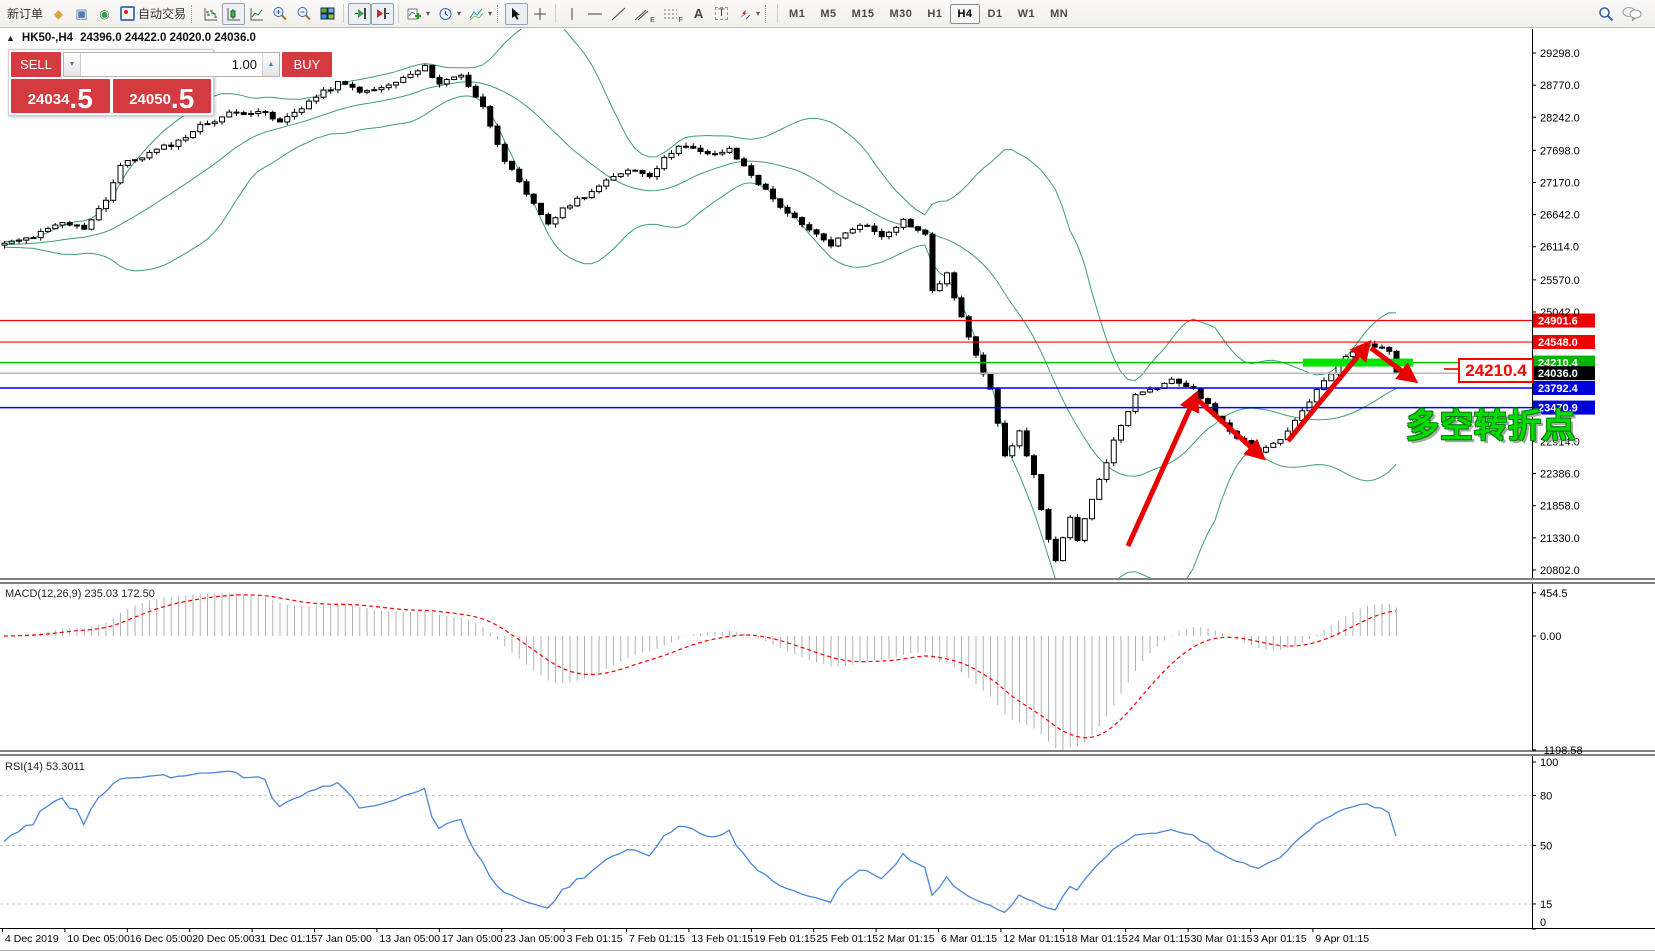  Describe the element at coordinates (595, 14) in the screenshot. I see `horizontal-line-button` at that location.